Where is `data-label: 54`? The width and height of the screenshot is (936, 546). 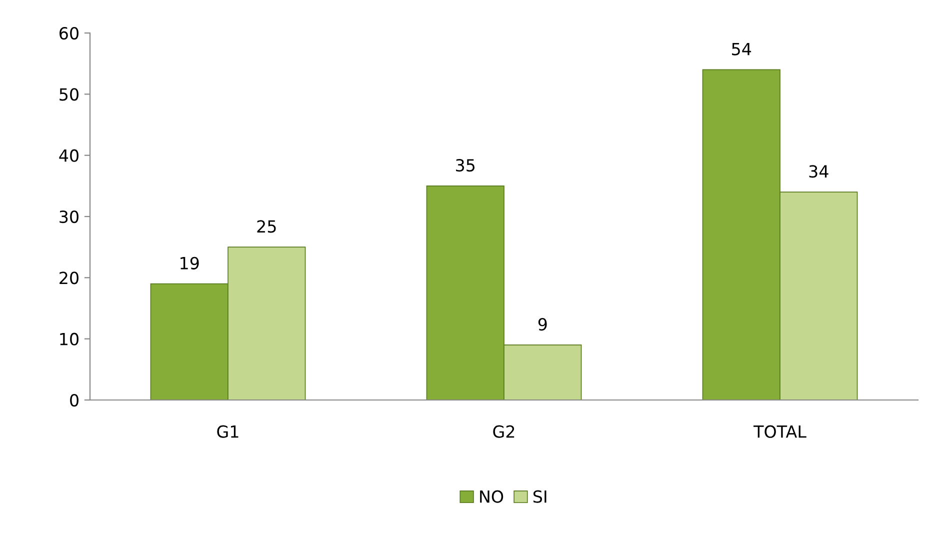
data-label: 54 is located at coordinates (742, 49).